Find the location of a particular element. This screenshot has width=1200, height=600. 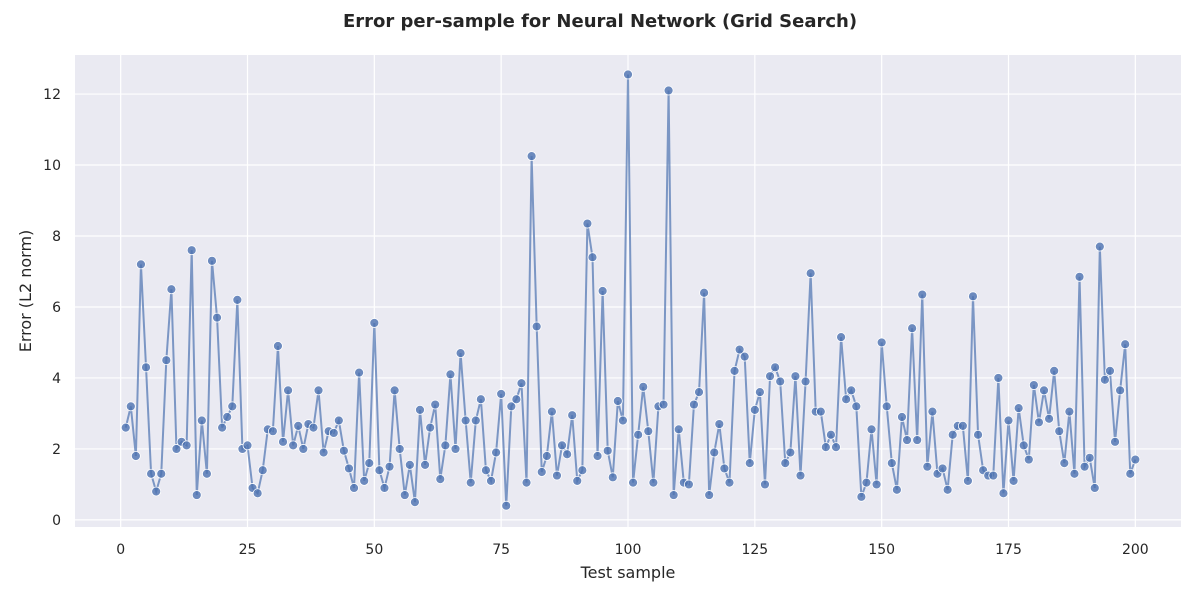

y-tick-label: 8 is located at coordinates (56, 237).